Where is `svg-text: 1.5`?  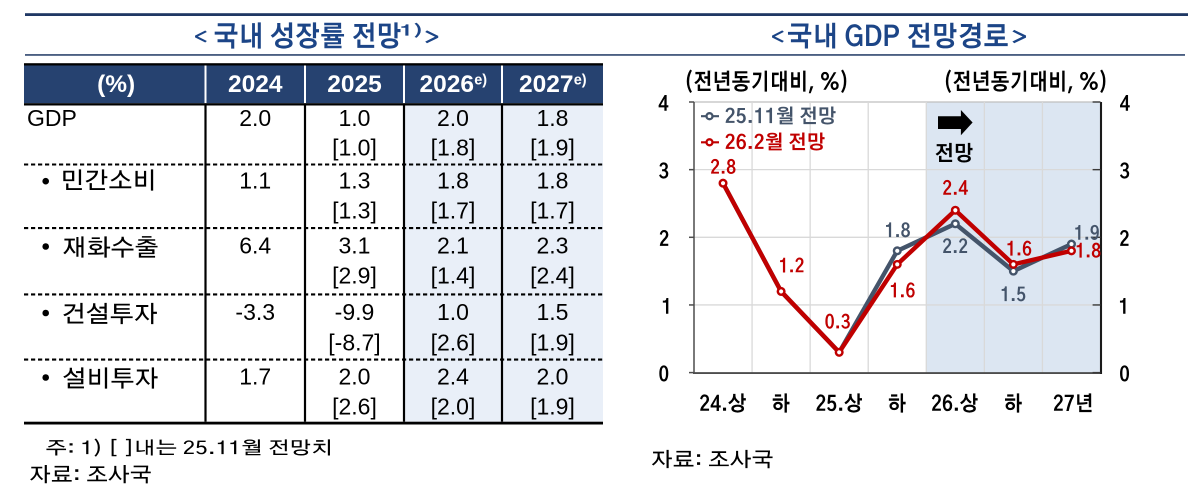
svg-text: 1.5 is located at coordinates (553, 312).